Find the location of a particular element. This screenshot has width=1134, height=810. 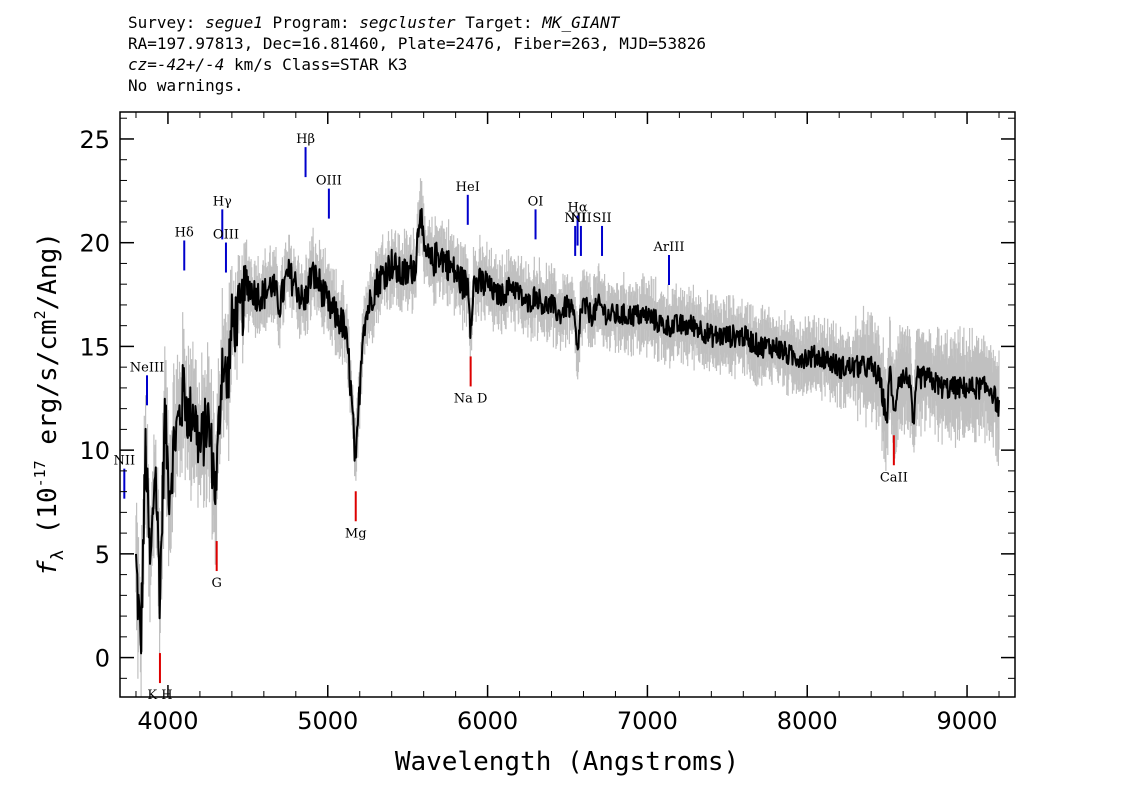

emission-line-label: ArIII is located at coordinates (668, 247).